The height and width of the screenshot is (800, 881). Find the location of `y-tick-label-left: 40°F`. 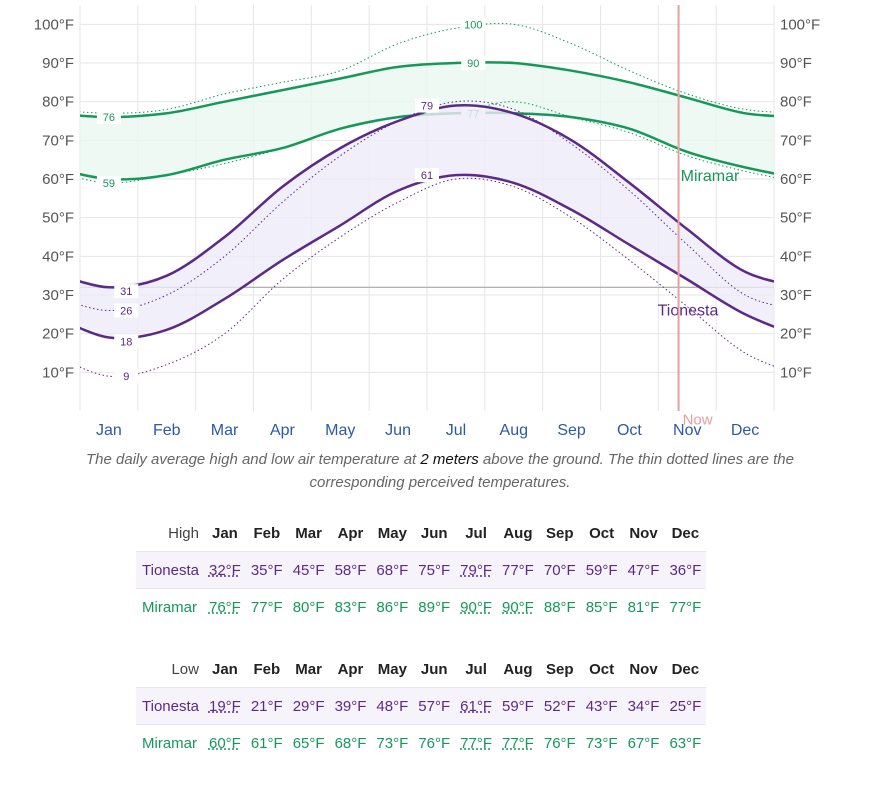

y-tick-label-left: 40°F is located at coordinates (58, 256).